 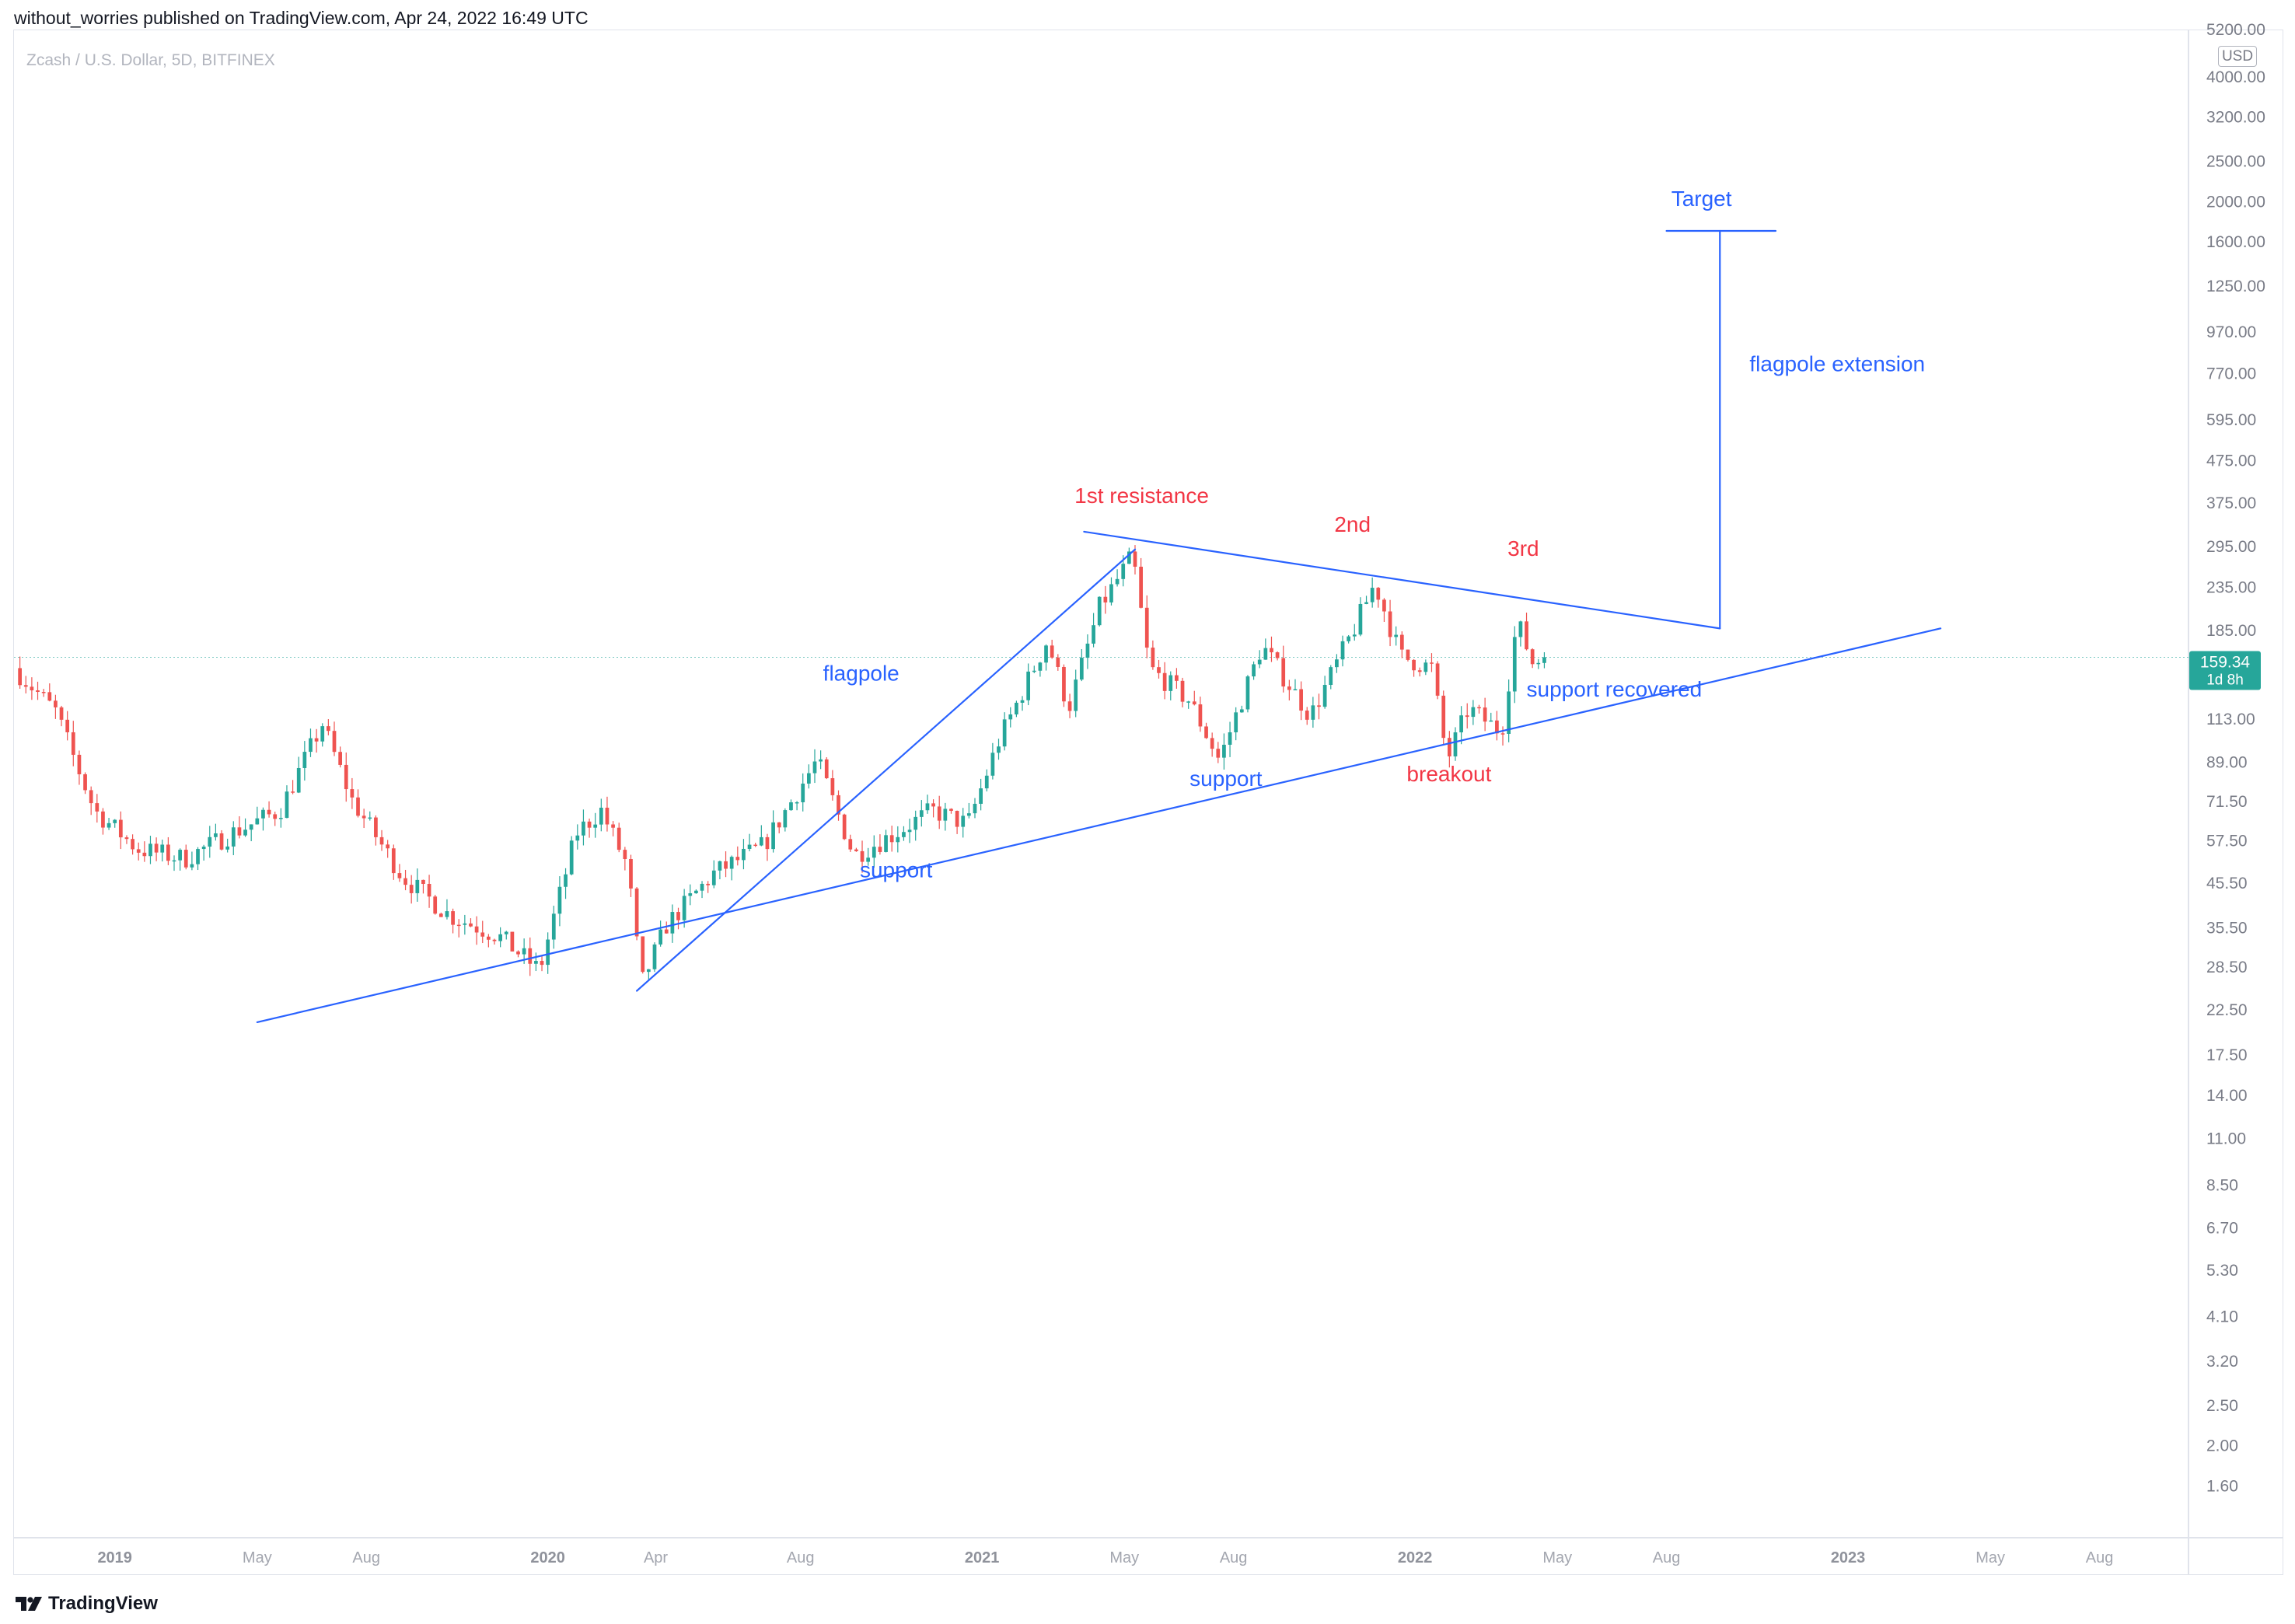 What do you see at coordinates (1615, 689) in the screenshot?
I see `annotation-label: support recovered` at bounding box center [1615, 689].